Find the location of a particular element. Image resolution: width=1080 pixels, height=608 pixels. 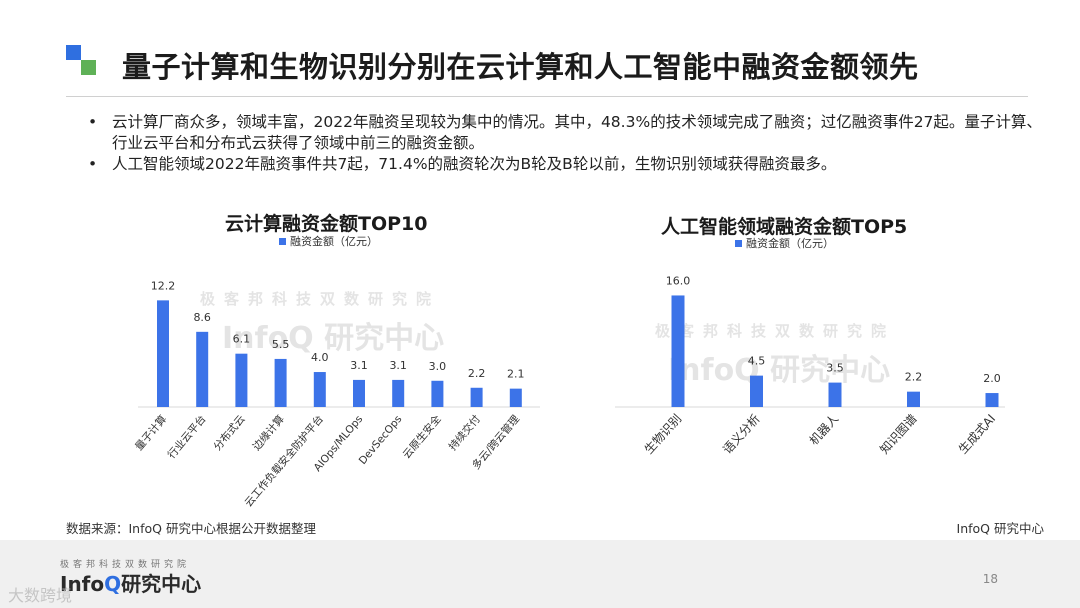

page-title: 量子计算和生物识别分别在云计算和人工智能中融资金额领先 is located at coordinates (520, 67).